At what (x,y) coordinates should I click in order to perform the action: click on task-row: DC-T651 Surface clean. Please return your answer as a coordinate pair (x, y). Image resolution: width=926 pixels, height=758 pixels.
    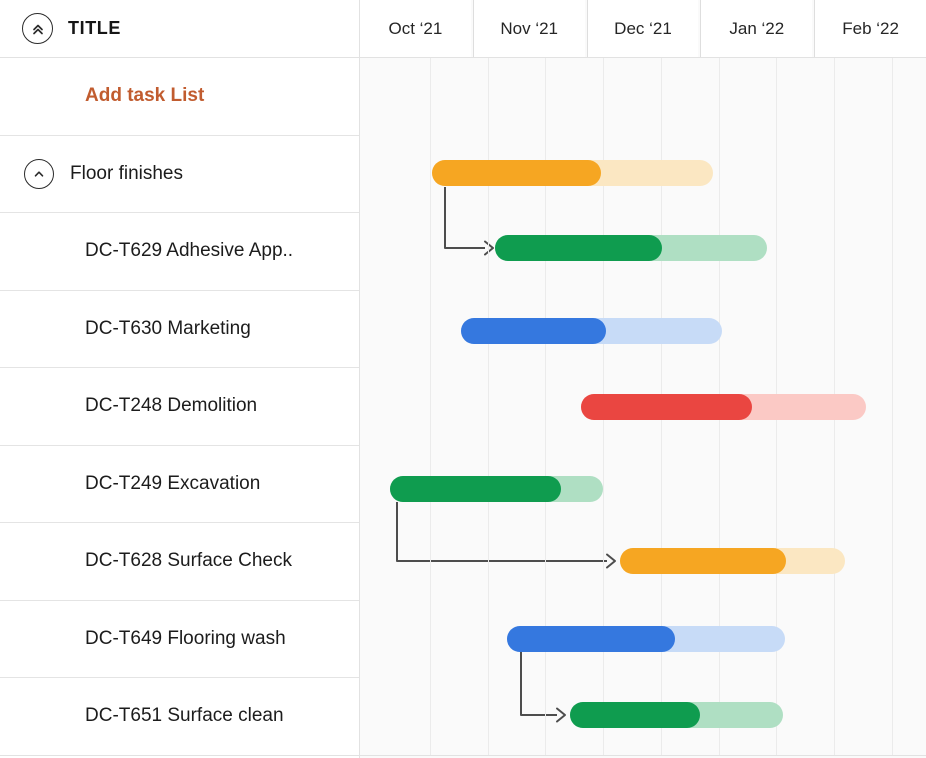
    Looking at the image, I should click on (179, 717).